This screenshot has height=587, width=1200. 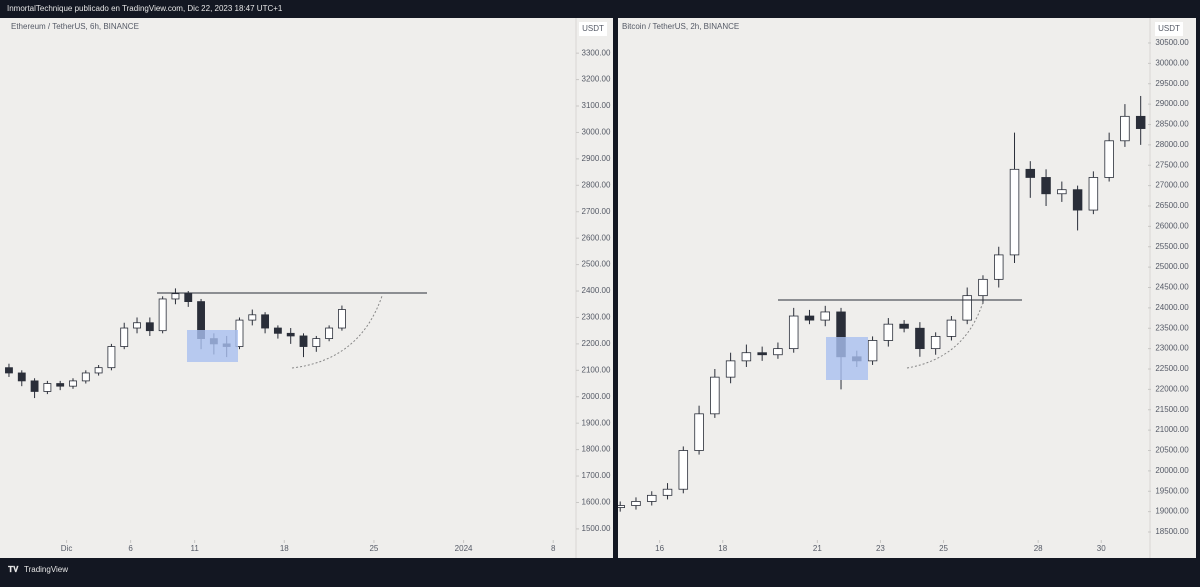 I want to click on y-tick-label: 2400.00, so click(x=596, y=290).